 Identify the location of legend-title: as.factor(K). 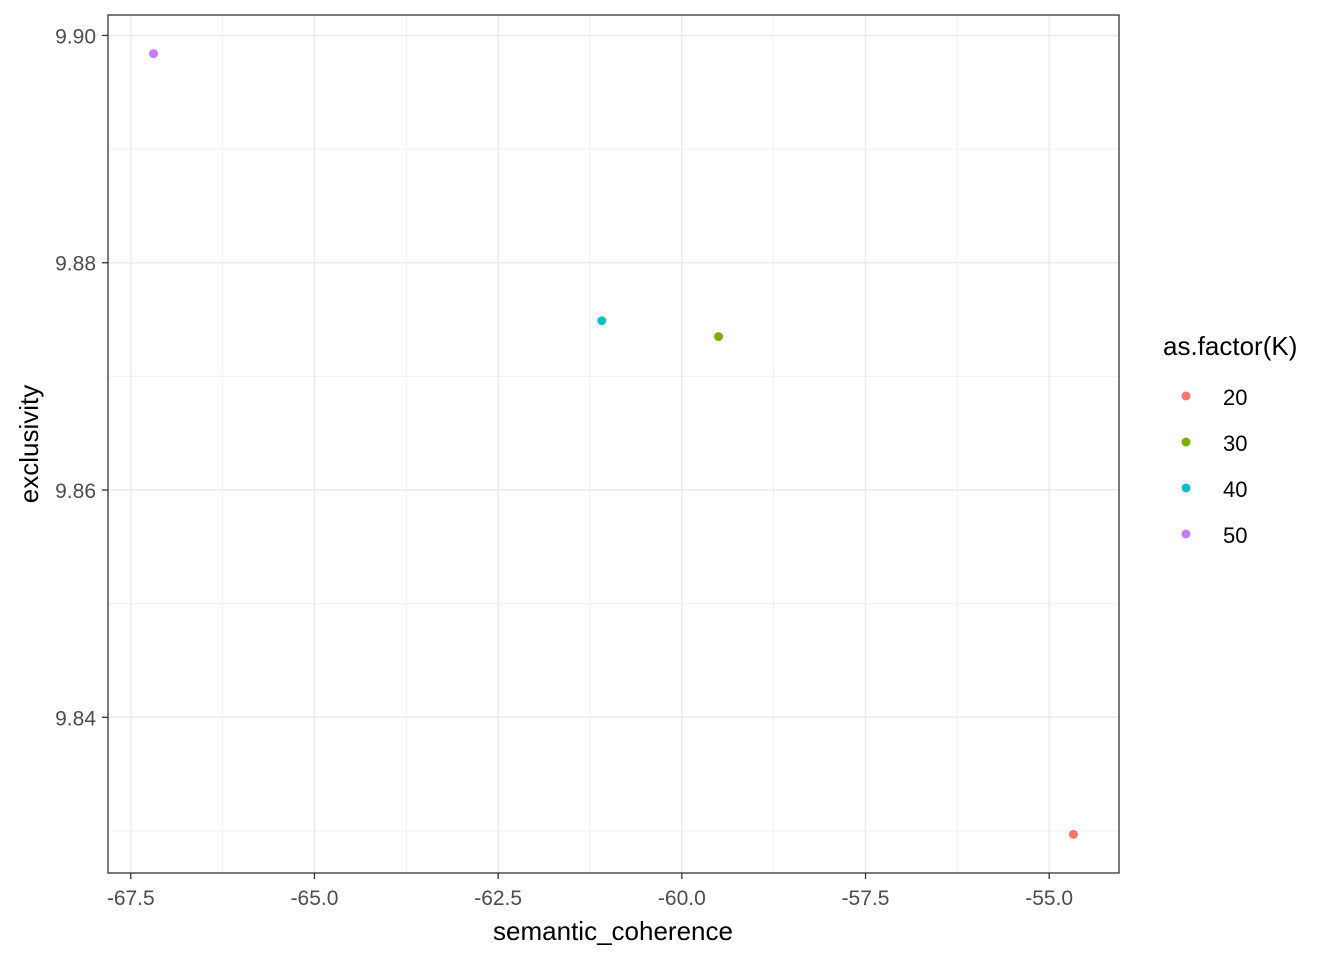
(1230, 346).